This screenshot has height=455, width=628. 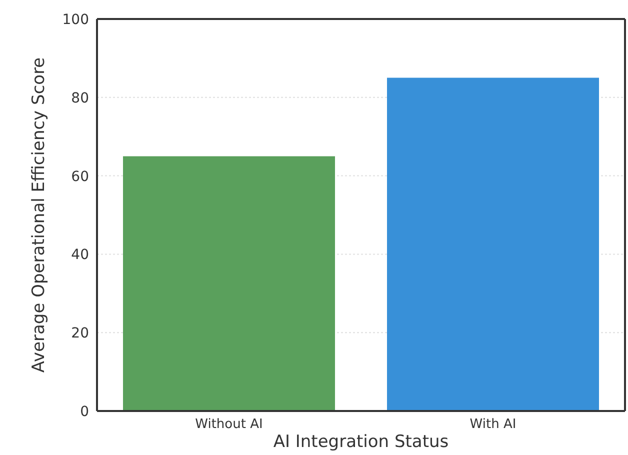 I want to click on y-tick-label: 20, so click(x=80, y=334).